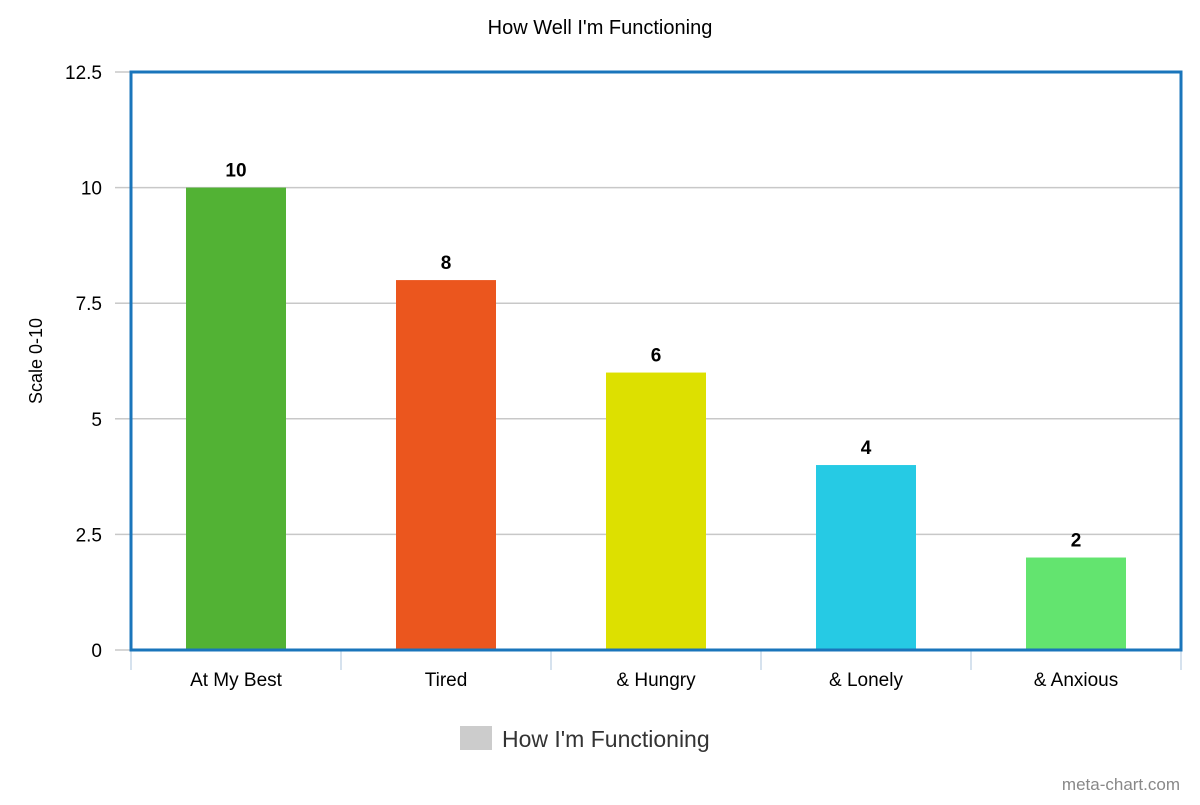 The width and height of the screenshot is (1200, 805). I want to click on y-tick-label: 12.5, so click(83, 73).